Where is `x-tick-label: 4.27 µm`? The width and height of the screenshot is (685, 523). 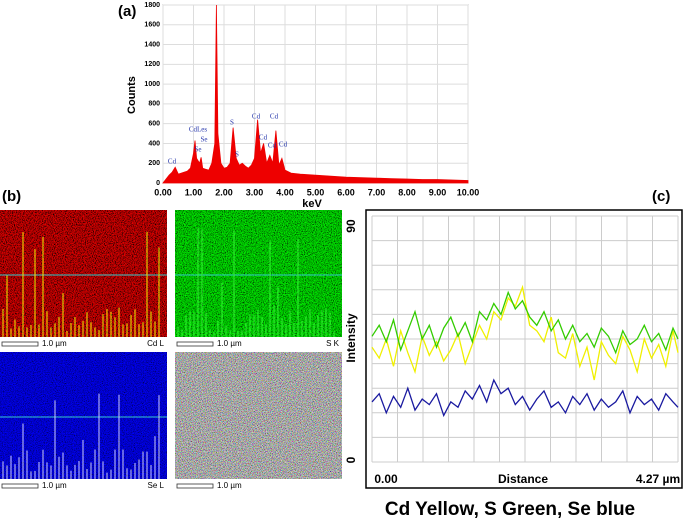
x-tick-label: 4.27 µm is located at coordinates (658, 479).